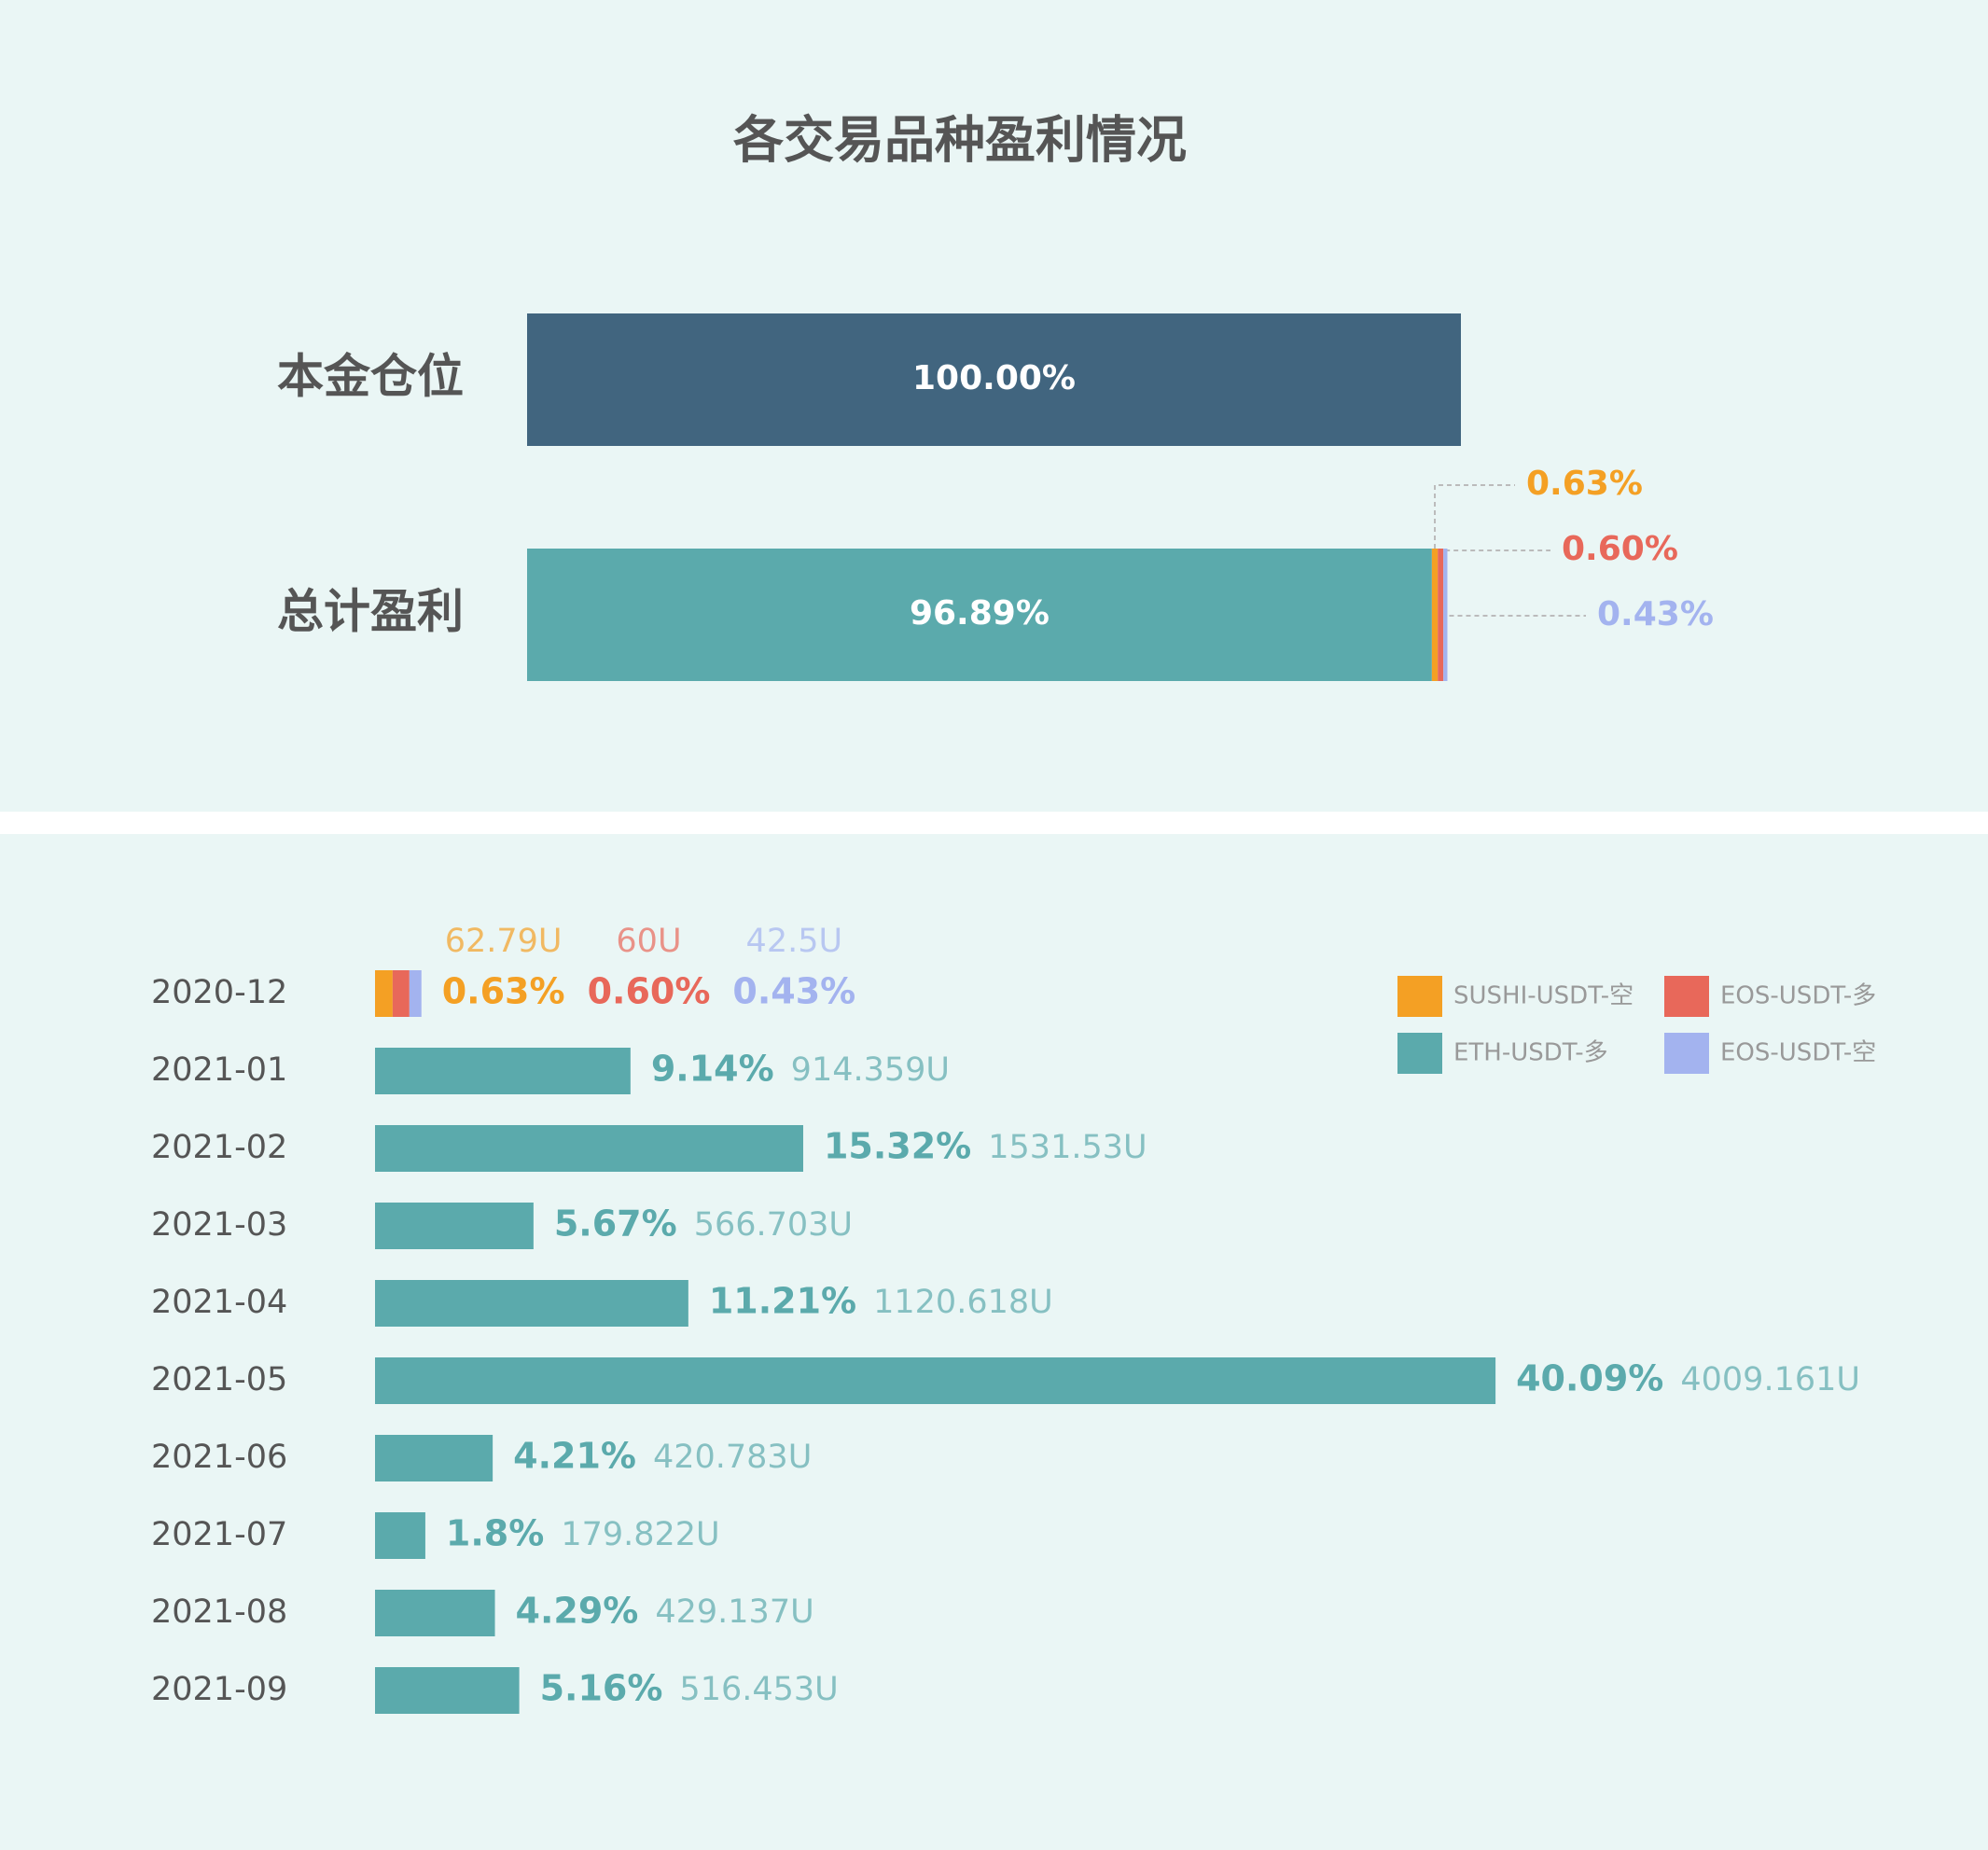  What do you see at coordinates (219, 992) in the screenshot?
I see `category-label: 2020-12` at bounding box center [219, 992].